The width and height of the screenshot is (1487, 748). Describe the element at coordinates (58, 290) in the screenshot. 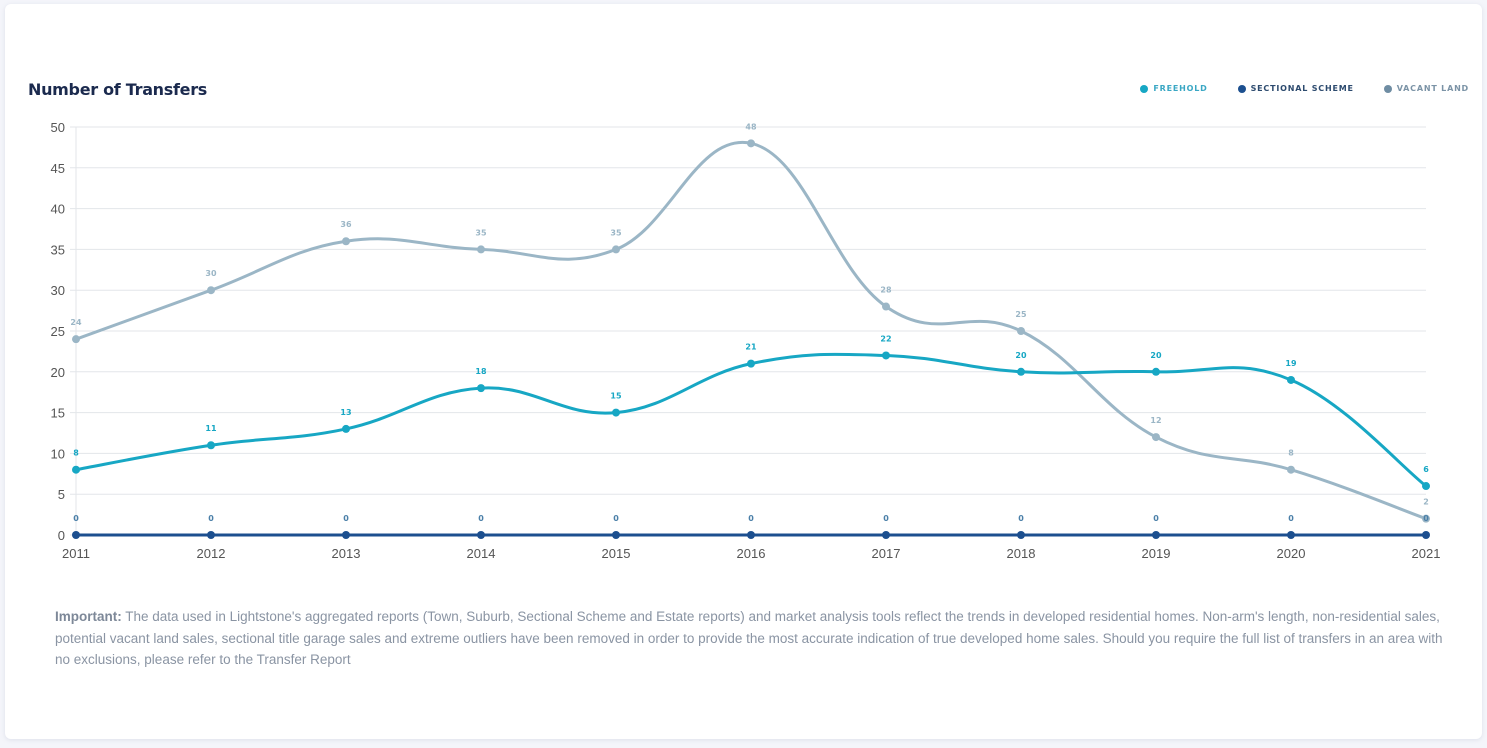

I see `y-tick-label: 30` at that location.